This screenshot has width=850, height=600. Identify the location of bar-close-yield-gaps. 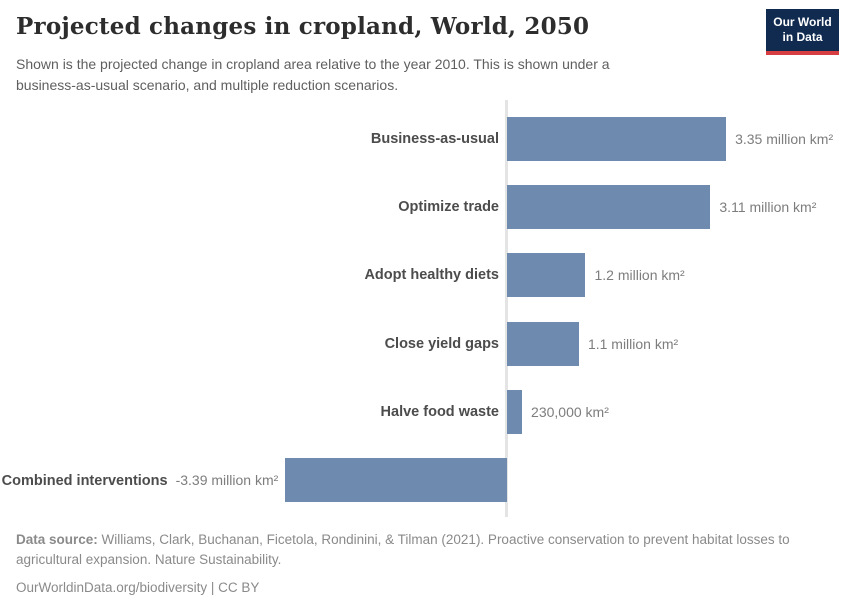
(543, 343).